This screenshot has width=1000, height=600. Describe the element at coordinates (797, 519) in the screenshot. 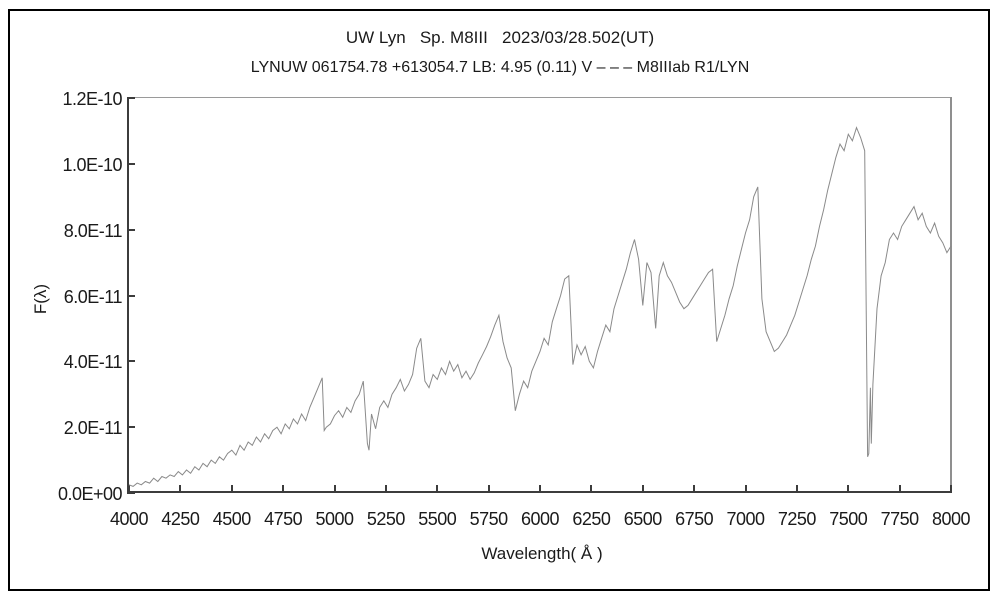

I see `x-tick-label: 7250` at that location.